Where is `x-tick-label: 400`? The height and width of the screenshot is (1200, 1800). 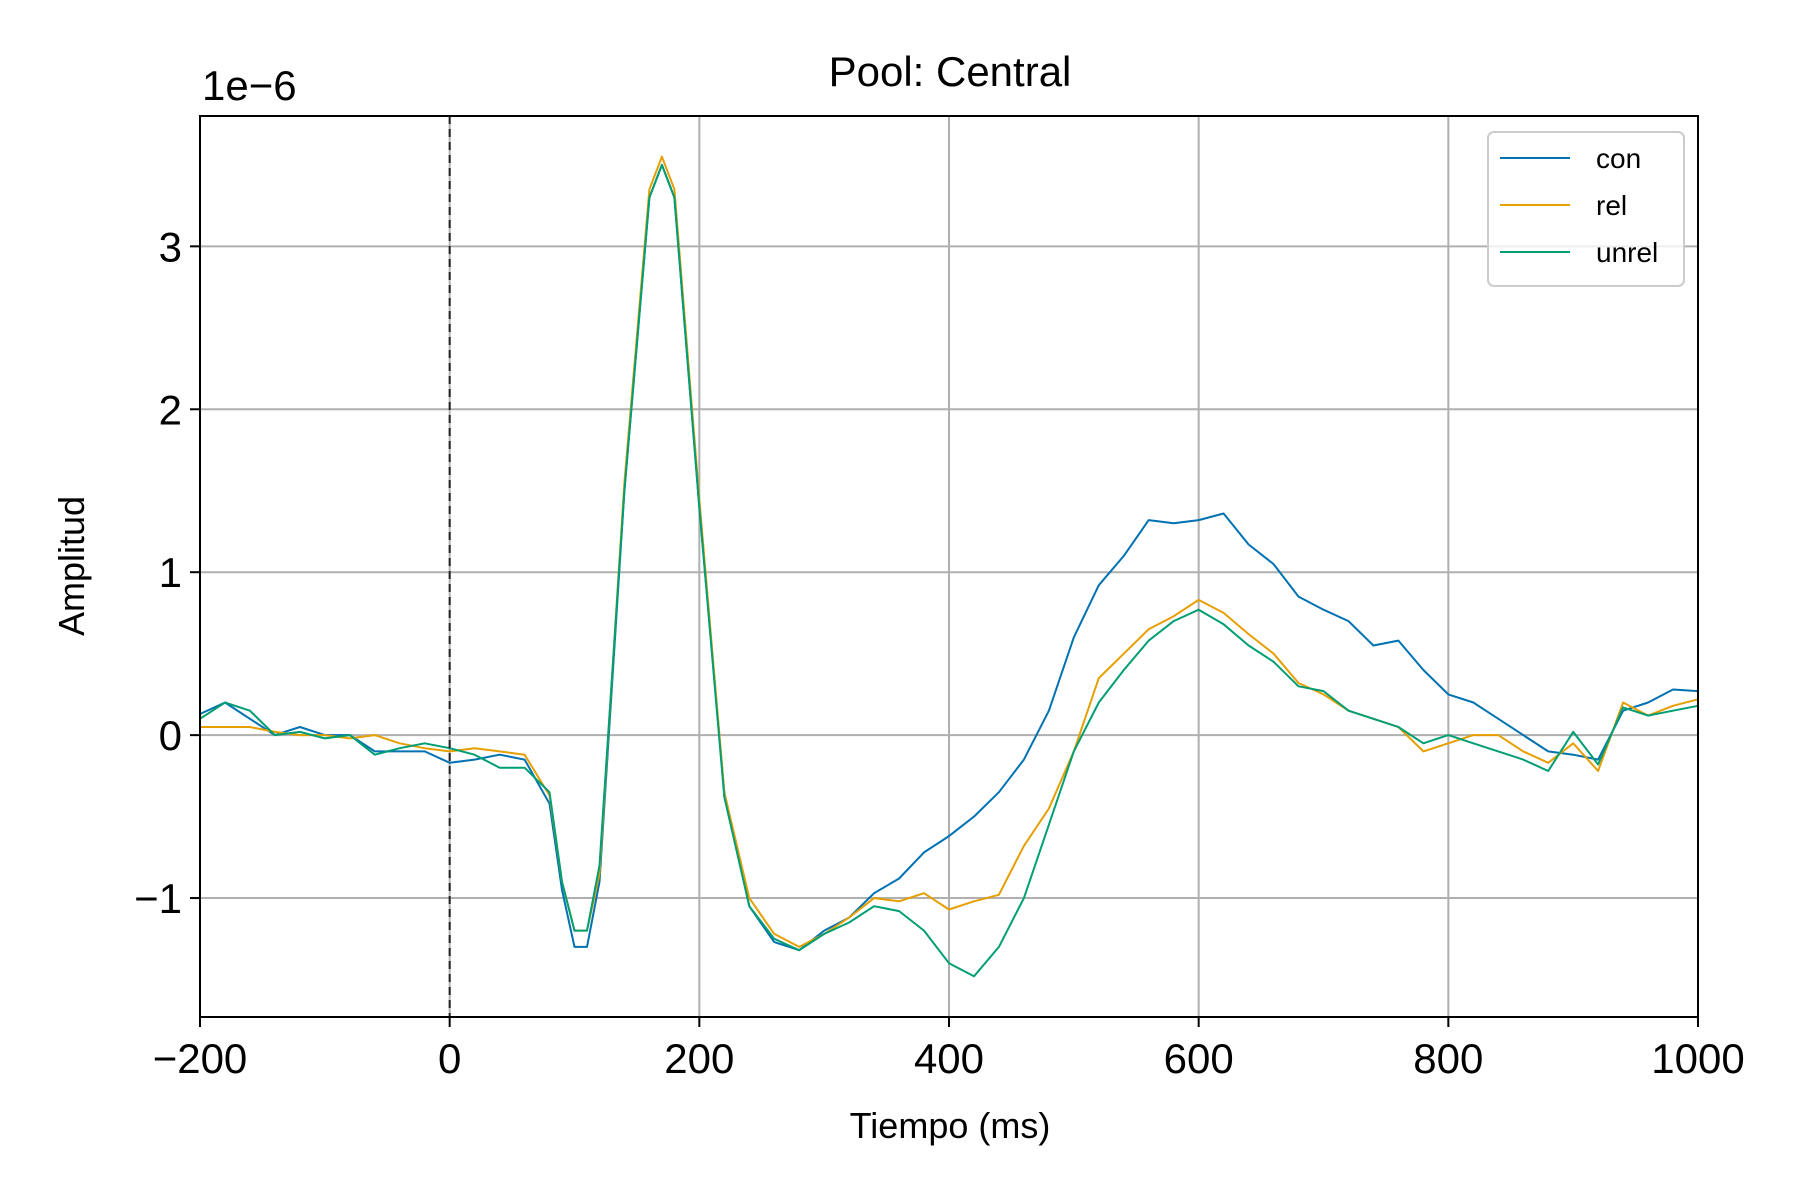
x-tick-label: 400 is located at coordinates (949, 1058).